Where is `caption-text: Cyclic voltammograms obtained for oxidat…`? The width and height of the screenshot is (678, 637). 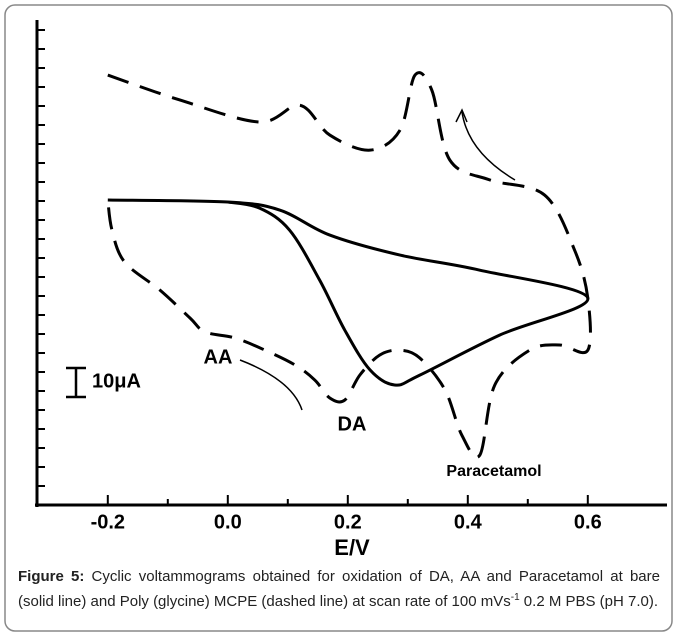 caption-text: Cyclic voltammograms obtained for oxidat… is located at coordinates (339, 589).